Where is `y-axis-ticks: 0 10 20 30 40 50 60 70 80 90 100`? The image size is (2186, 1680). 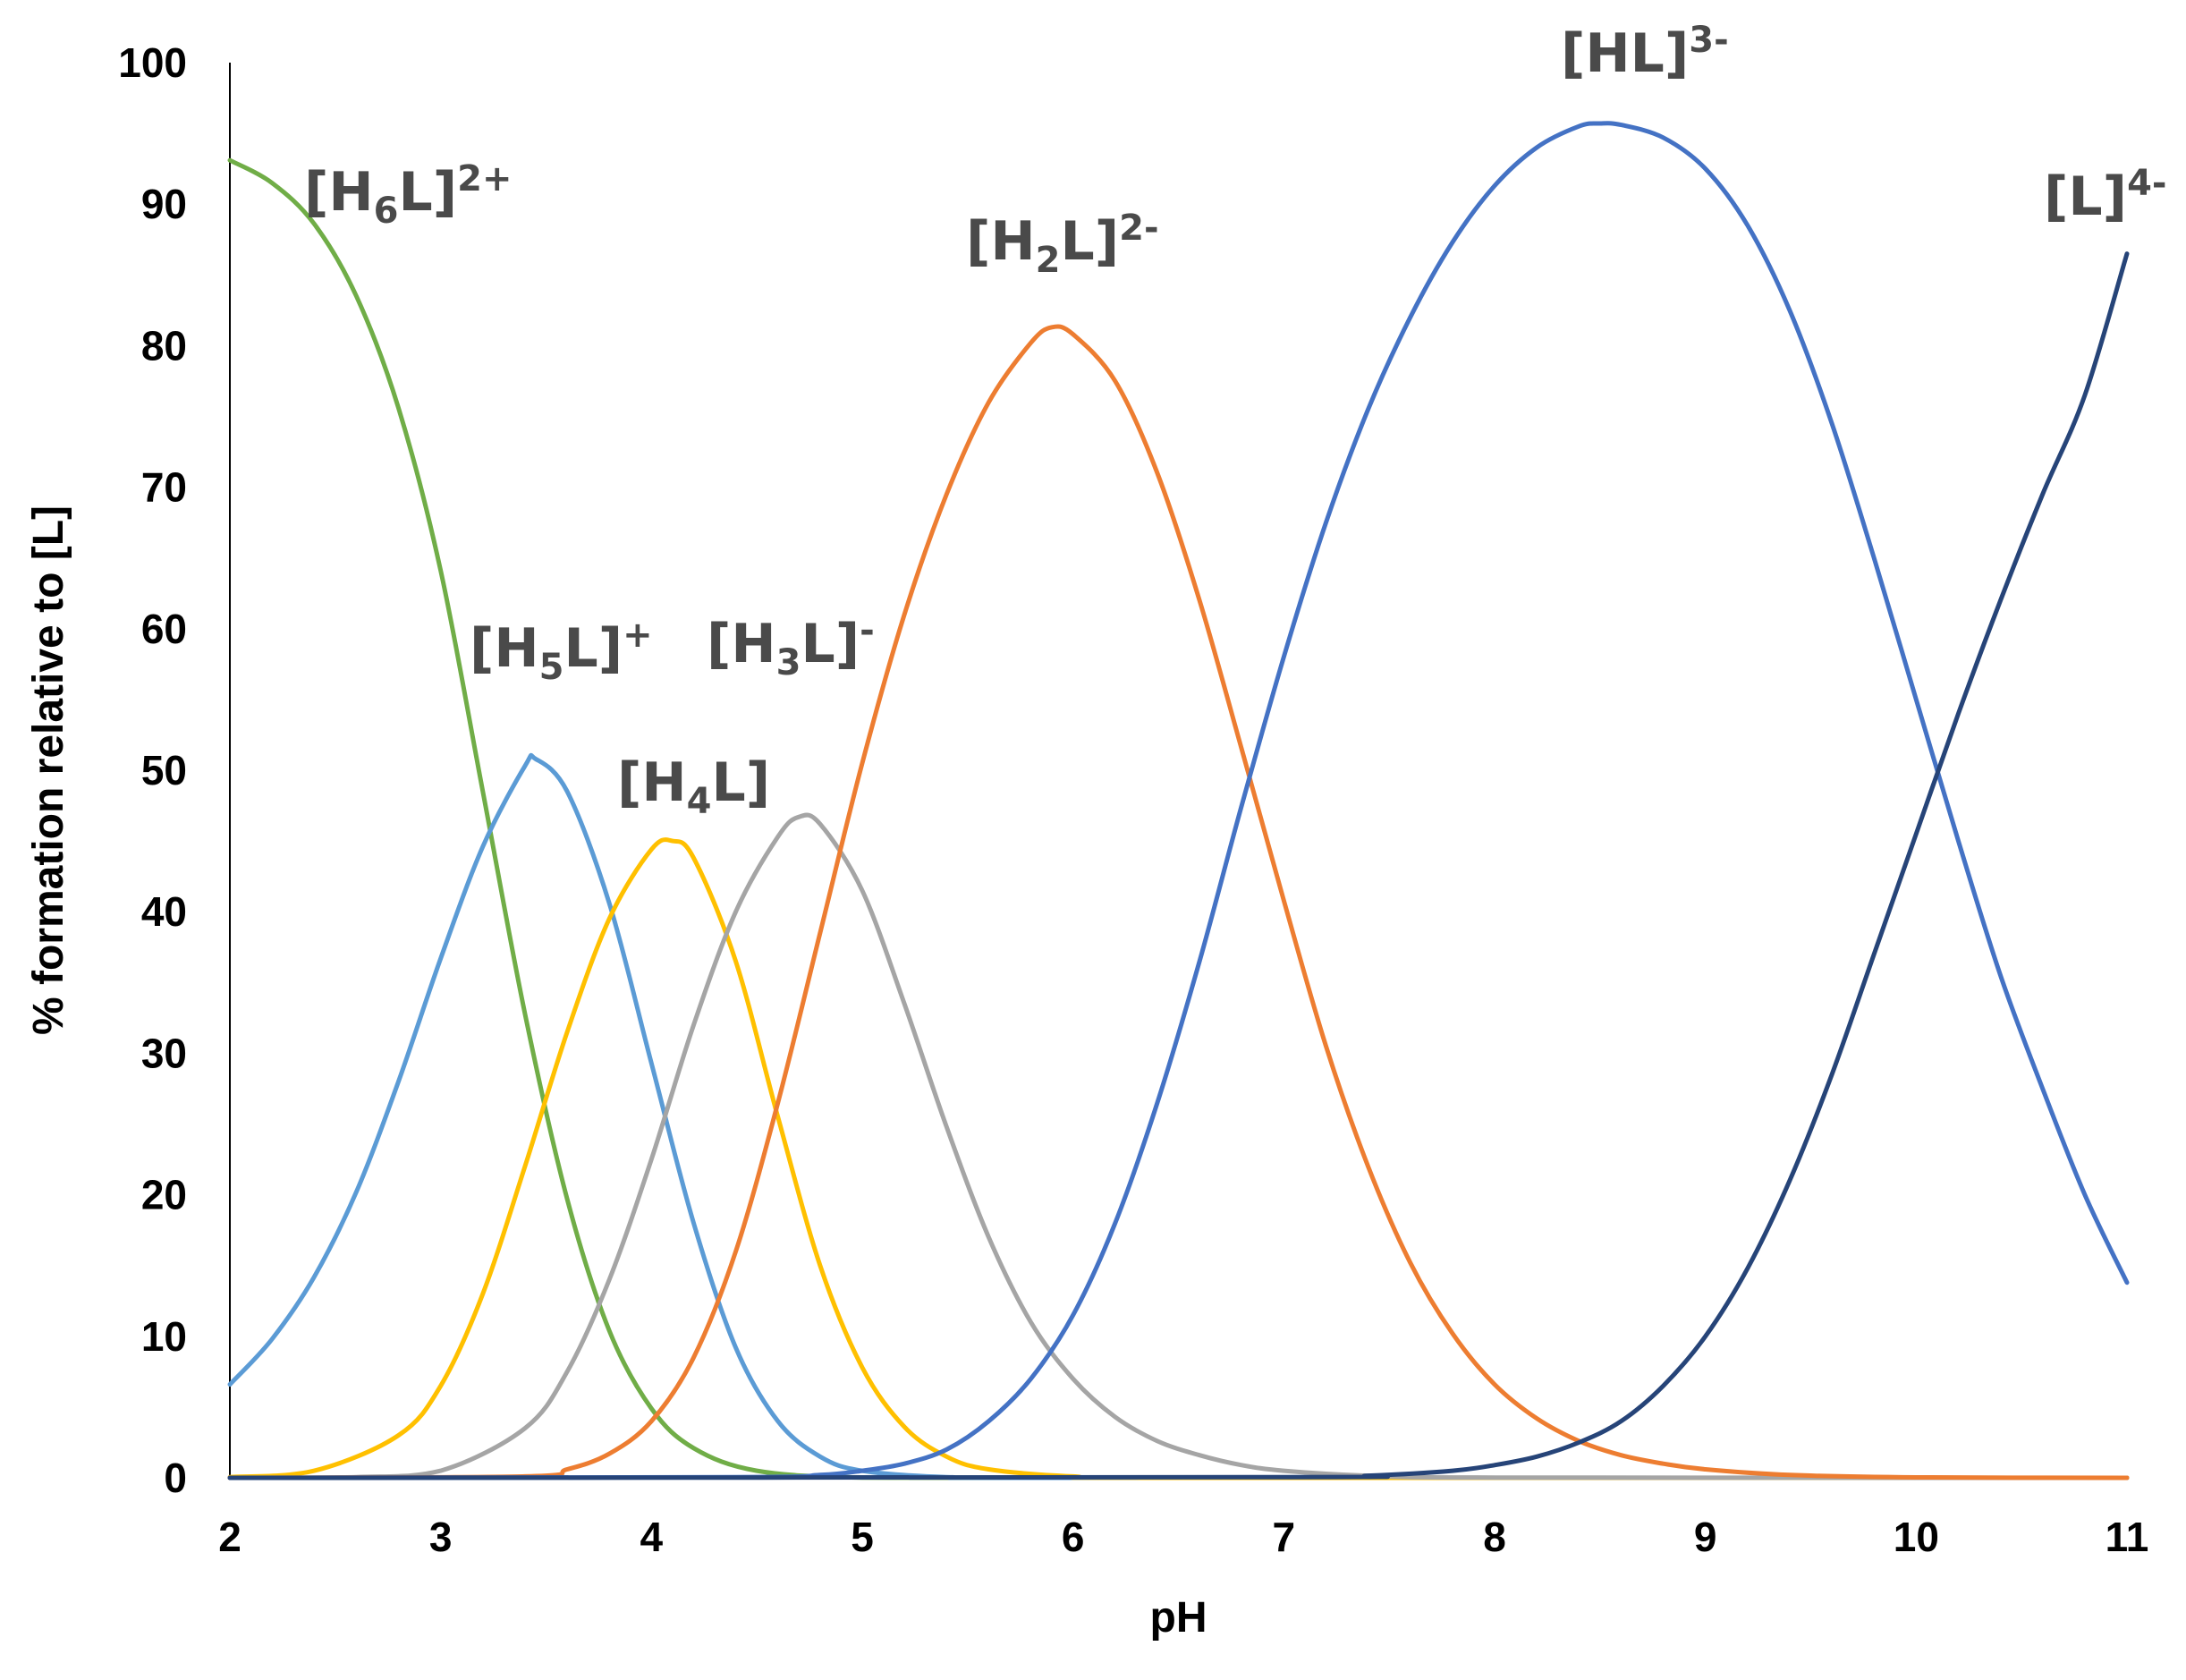
y-axis-ticks: 0 10 20 30 40 50 60 70 80 90 100 is located at coordinates (152, 770).